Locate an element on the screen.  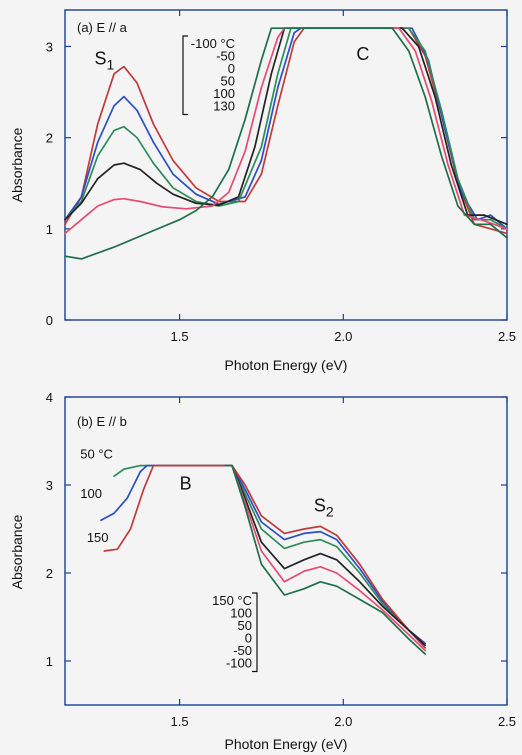
series-line-minus50 is located at coordinates (325, 558).